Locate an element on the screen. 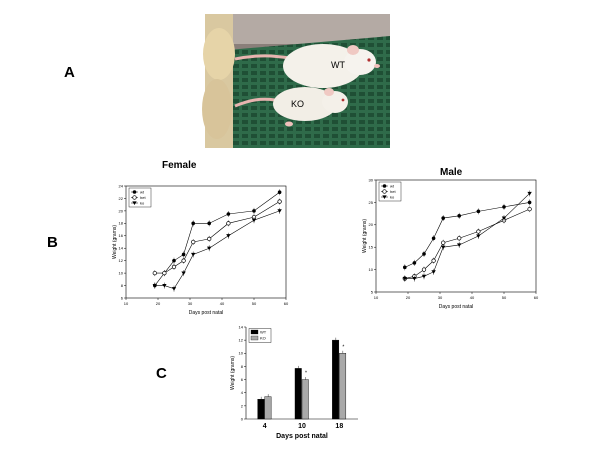  female-chart-title: Female is located at coordinates (179, 165).